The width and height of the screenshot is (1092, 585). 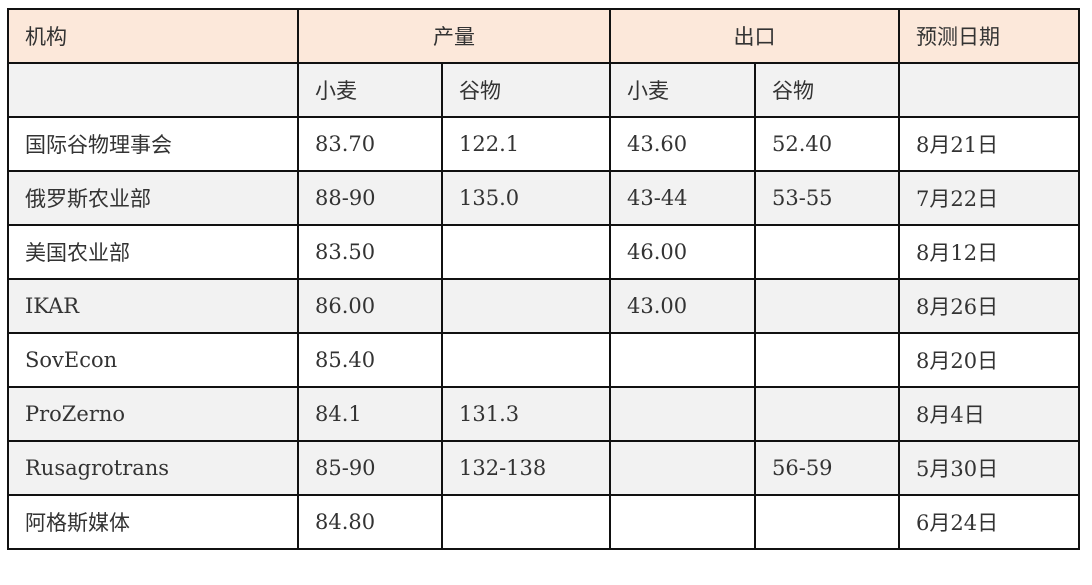 I want to click on cell-prod-grain: 132-138, so click(x=526, y=468).